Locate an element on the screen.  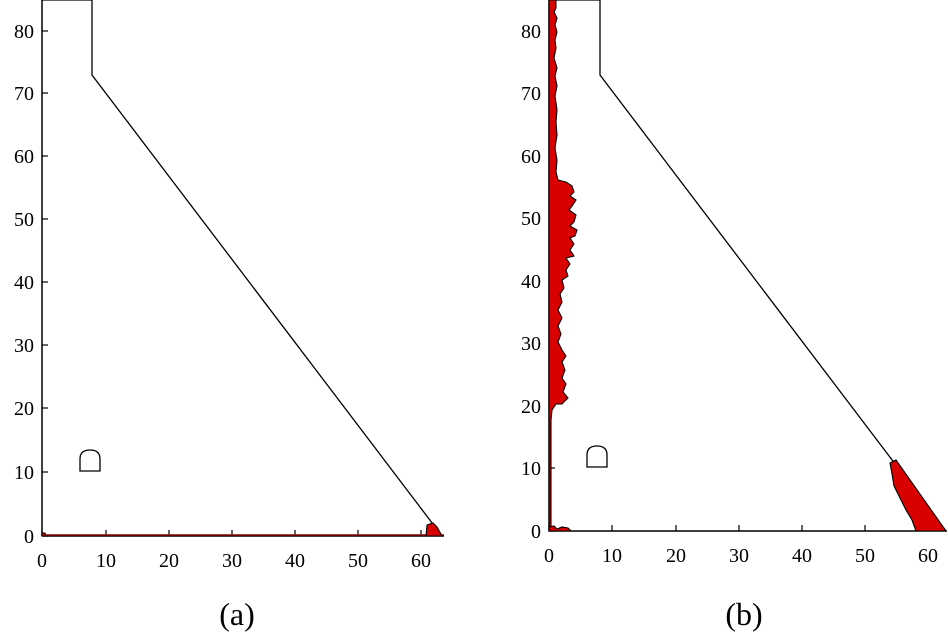
panel-a-damage-heel is located at coordinates (44, 534).